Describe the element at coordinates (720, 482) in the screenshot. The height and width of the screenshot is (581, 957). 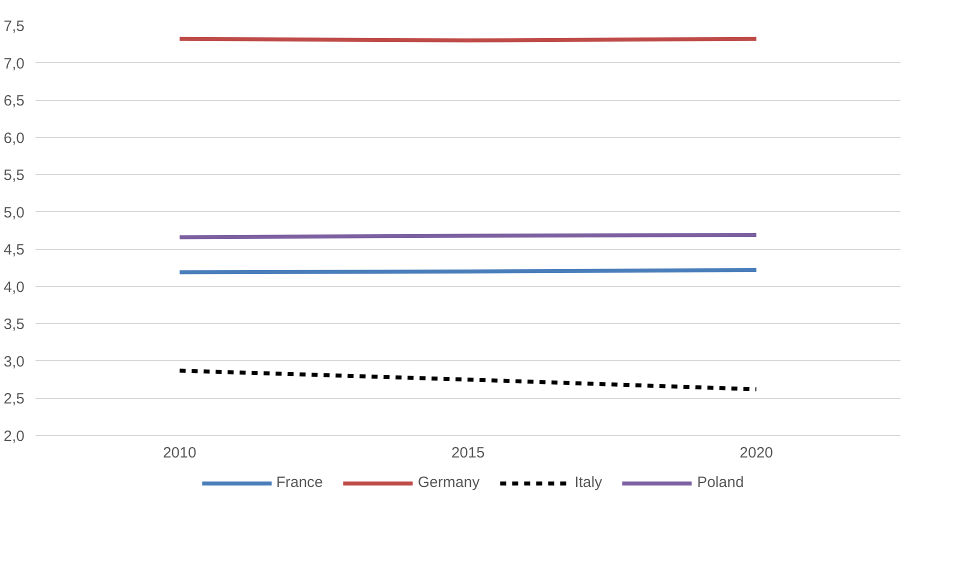
I see `legend-label: Poland` at that location.